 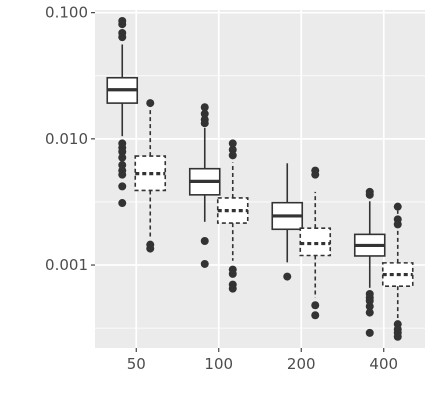 What do you see at coordinates (136, 364) in the screenshot?
I see `x-tick-label: 50` at bounding box center [136, 364].